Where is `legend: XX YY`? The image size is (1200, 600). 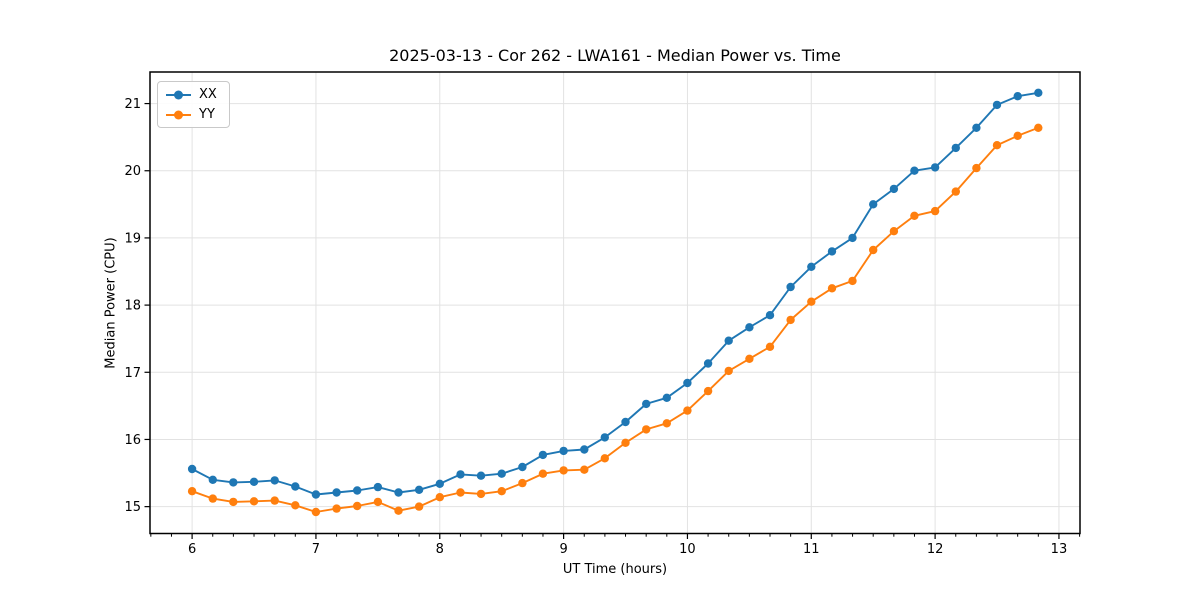
legend: XX YY is located at coordinates (193, 104).